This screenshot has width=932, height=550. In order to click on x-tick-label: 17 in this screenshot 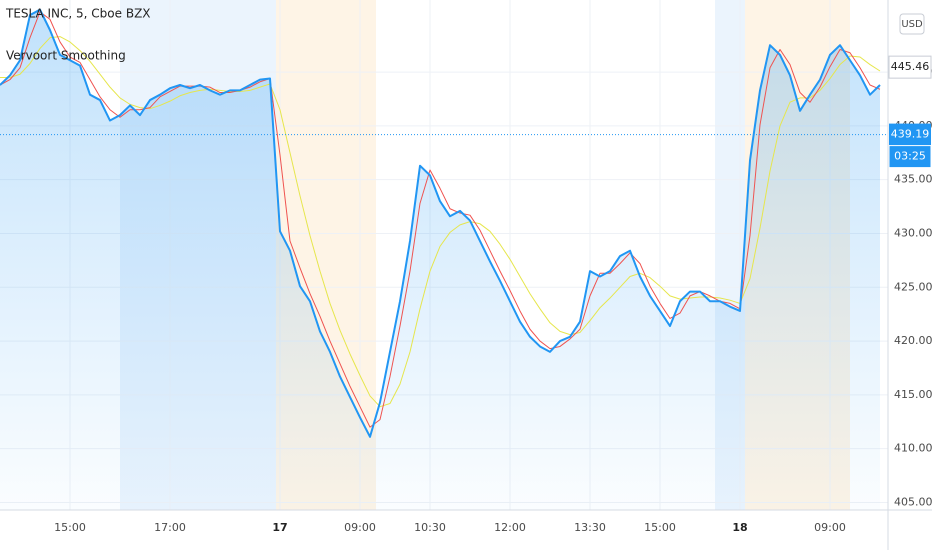, I will do `click(279, 527)`.